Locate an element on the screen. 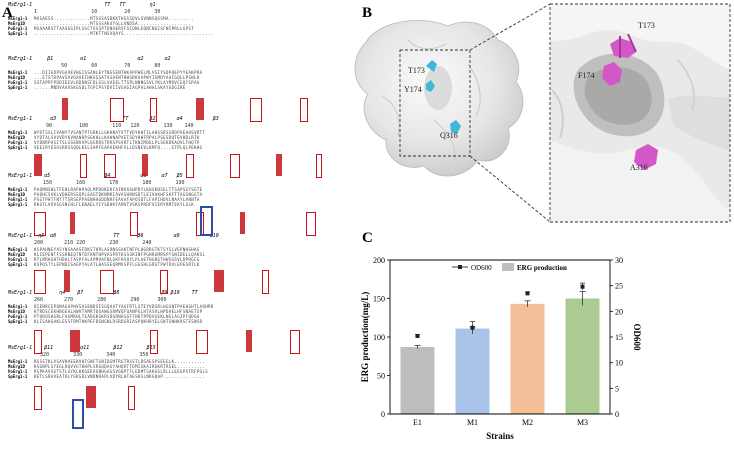 The image size is (734, 449). sequence-name: MsErg1-1 is located at coordinates (18, 189).